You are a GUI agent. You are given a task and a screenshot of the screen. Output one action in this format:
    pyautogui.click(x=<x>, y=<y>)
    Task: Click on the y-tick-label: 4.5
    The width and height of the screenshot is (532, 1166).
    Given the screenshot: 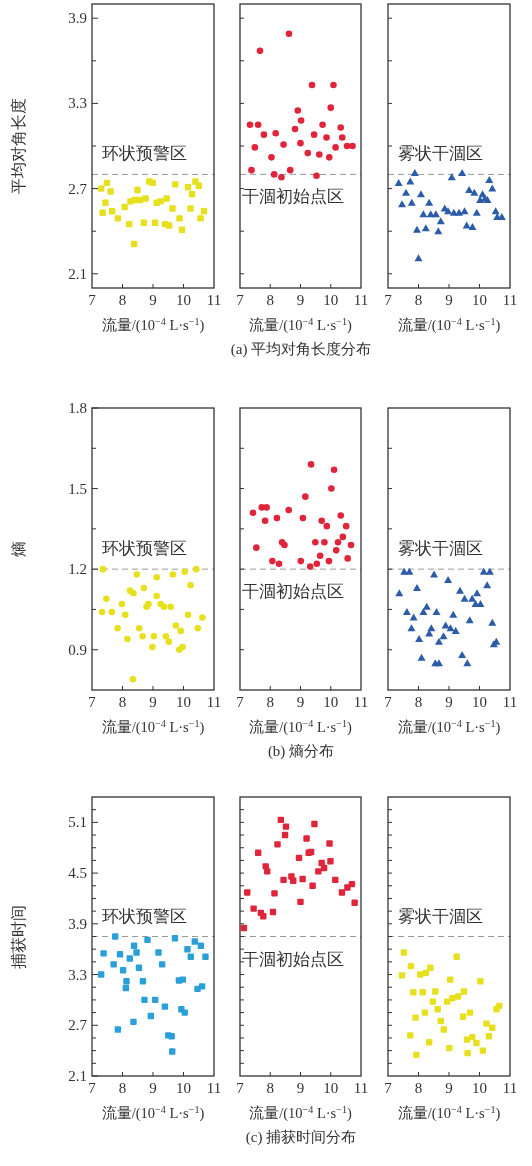 What is the action you would take?
    pyautogui.click(x=77, y=873)
    